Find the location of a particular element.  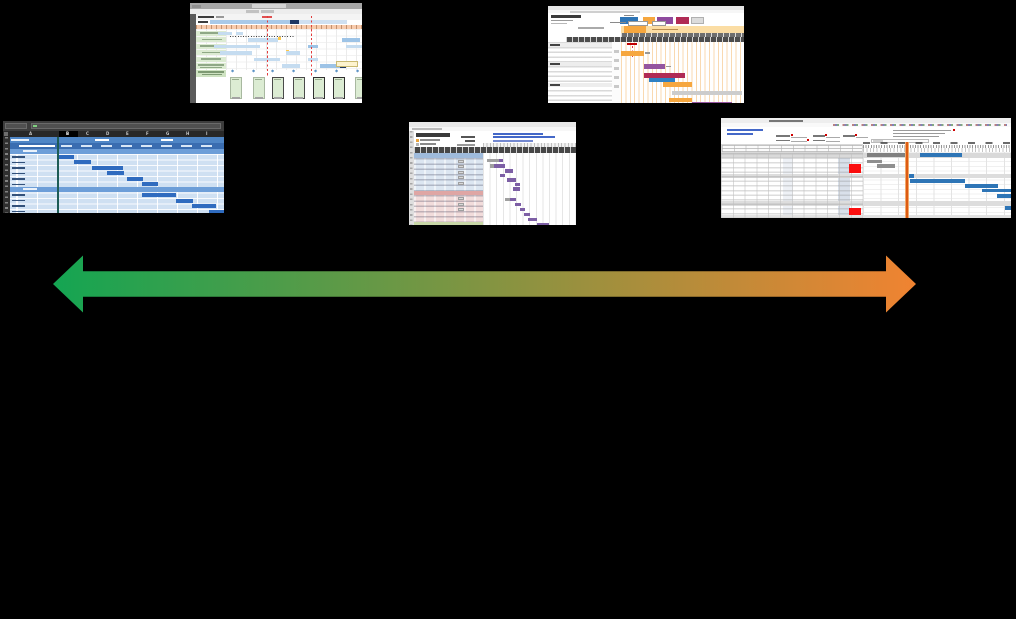

gantt-screenshot-excel-planner is located at coordinates (492, 173).